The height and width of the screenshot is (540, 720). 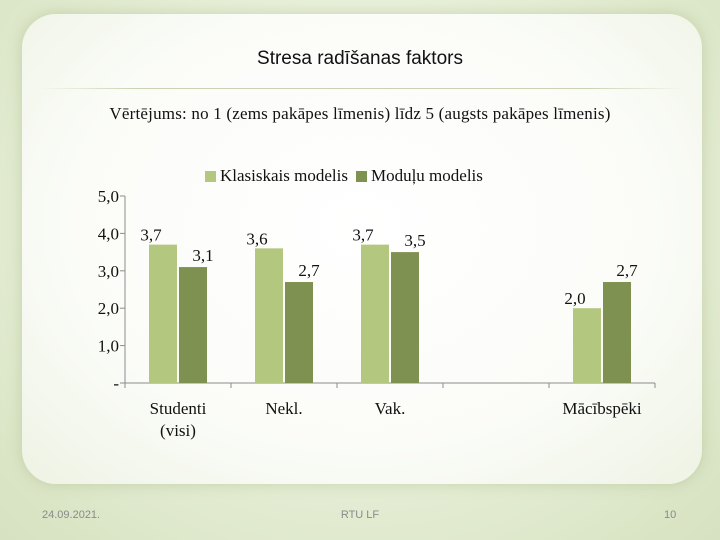 What do you see at coordinates (256, 238) in the screenshot?
I see `data-label: 3,6` at bounding box center [256, 238].